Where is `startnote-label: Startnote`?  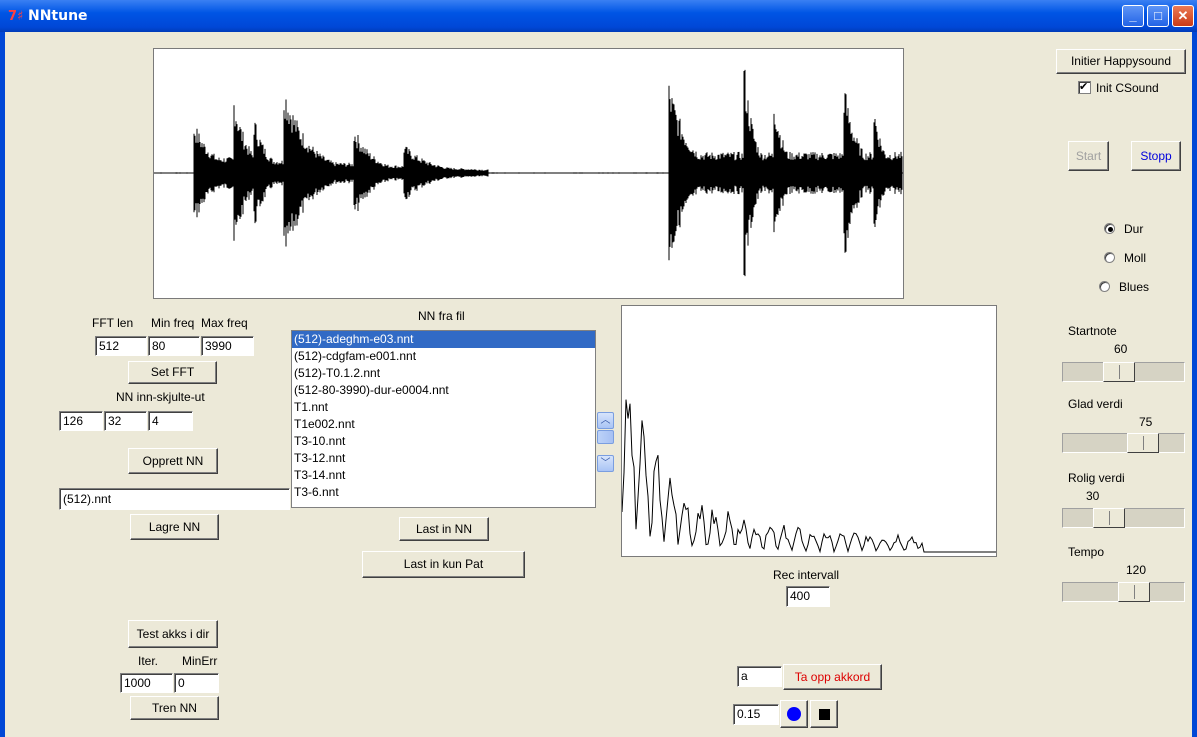
startnote-label: Startnote is located at coordinates (1092, 331).